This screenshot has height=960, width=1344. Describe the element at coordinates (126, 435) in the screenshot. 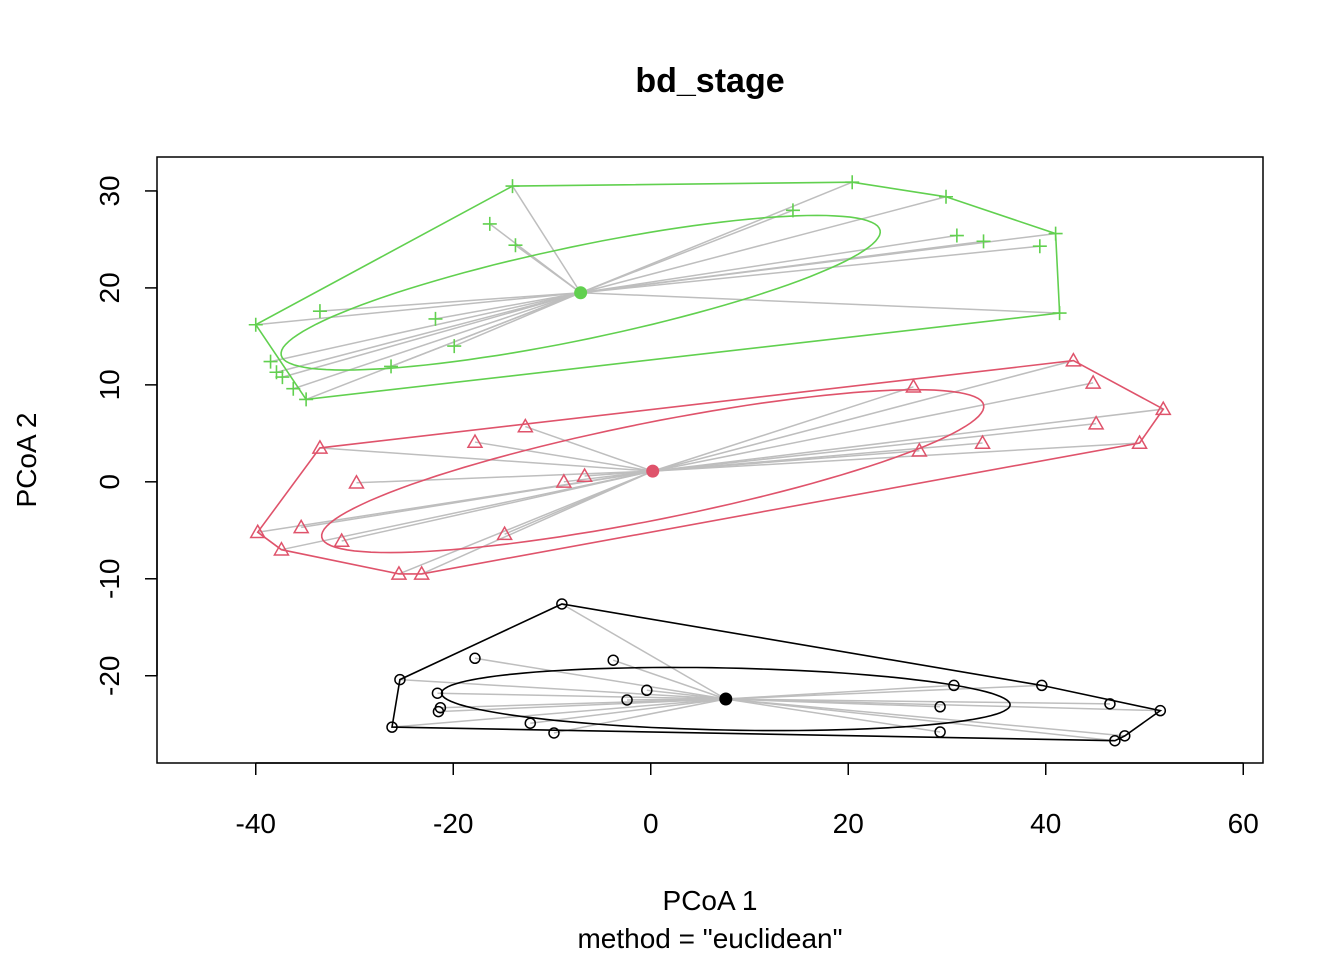

I see `y-axis: -20 -10 0 10 20 30` at that location.